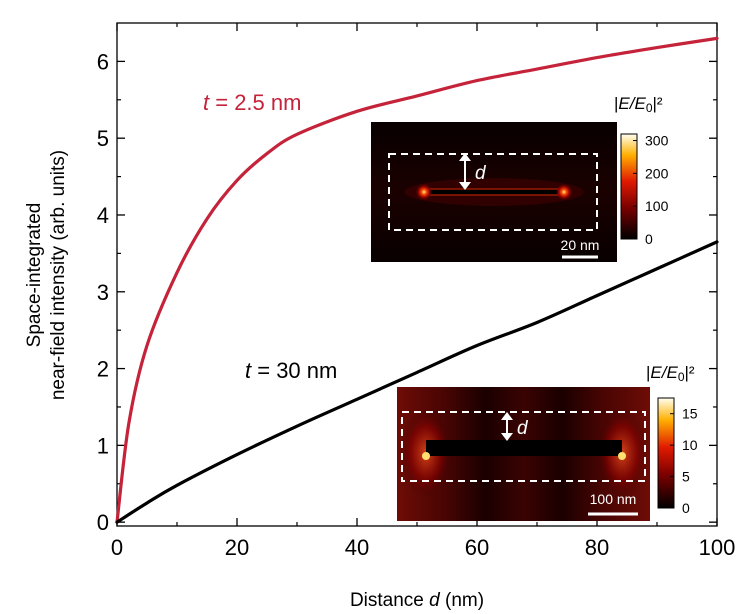 This screenshot has height=614, width=738. Describe the element at coordinates (291, 370) in the screenshot. I see `series-label-t-30nm: t = 30 nm` at that location.